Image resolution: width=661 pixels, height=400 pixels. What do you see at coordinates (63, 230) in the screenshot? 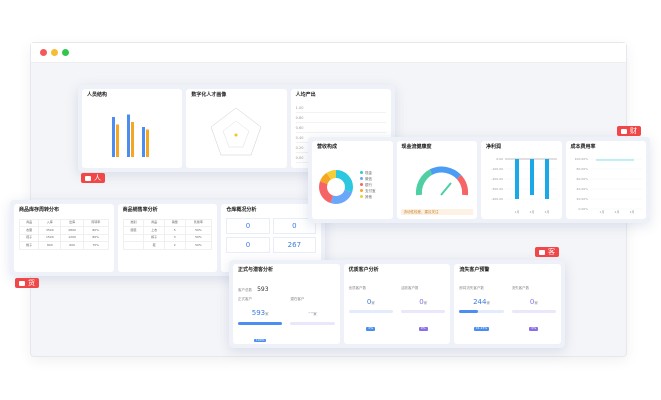
I see `table-row: 衣服 3500 2800 80%` at bounding box center [63, 230].